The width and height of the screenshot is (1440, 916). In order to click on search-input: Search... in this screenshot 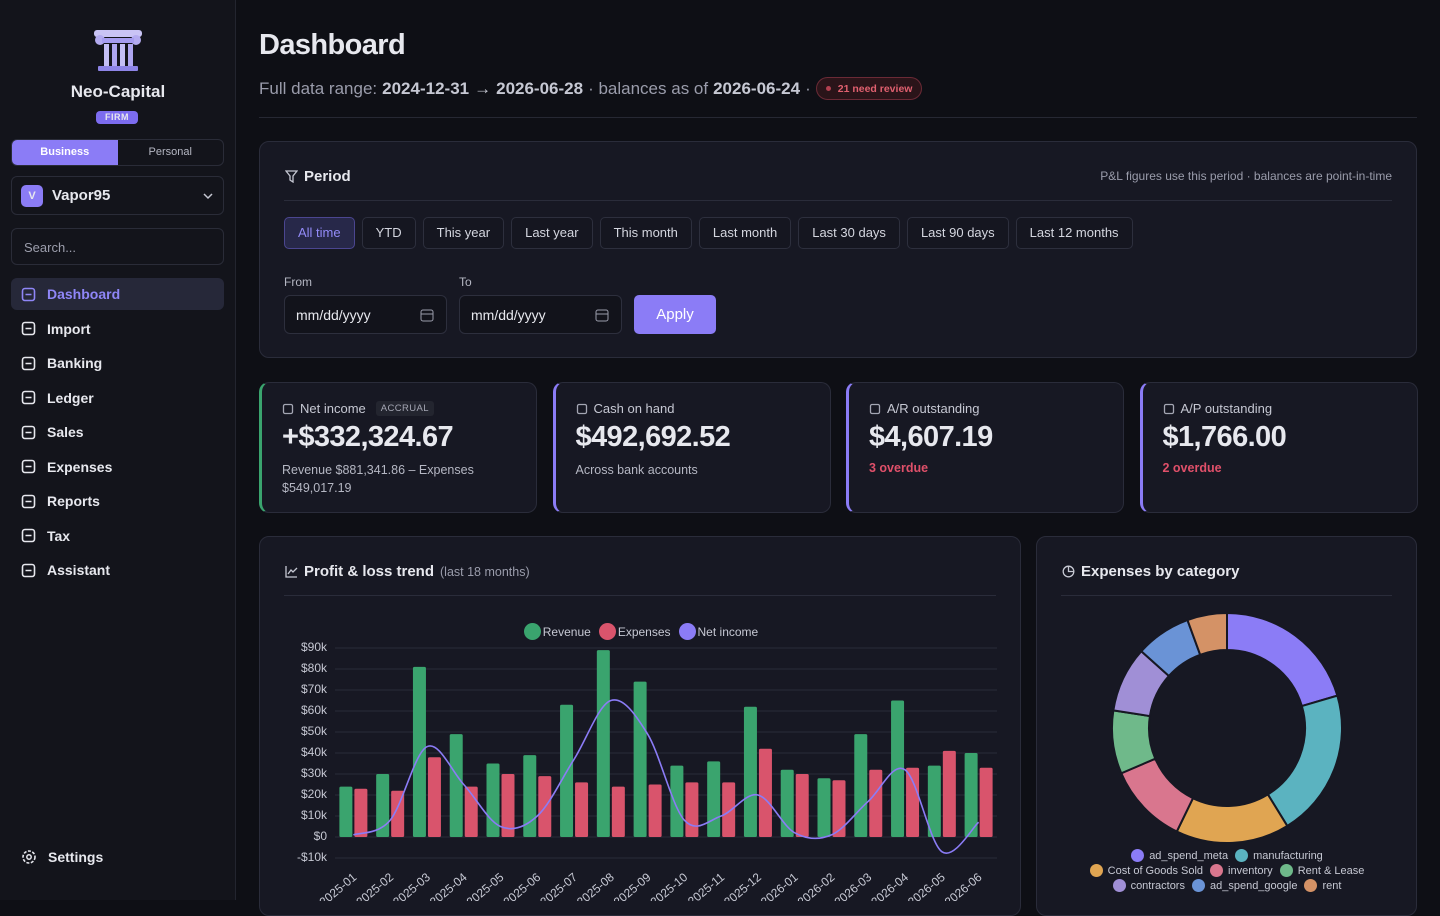, I will do `click(117, 246)`.